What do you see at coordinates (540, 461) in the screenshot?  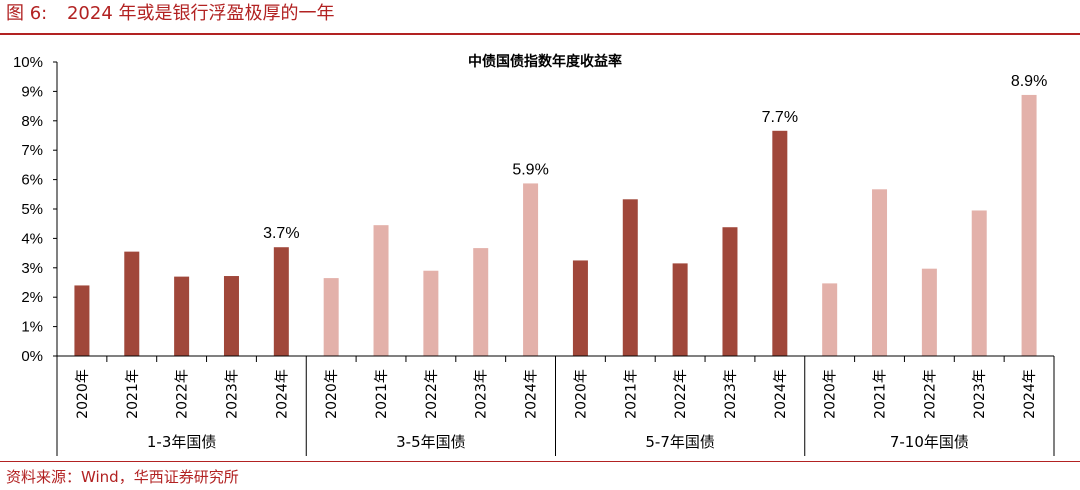 I see `footer-rule` at bounding box center [540, 461].